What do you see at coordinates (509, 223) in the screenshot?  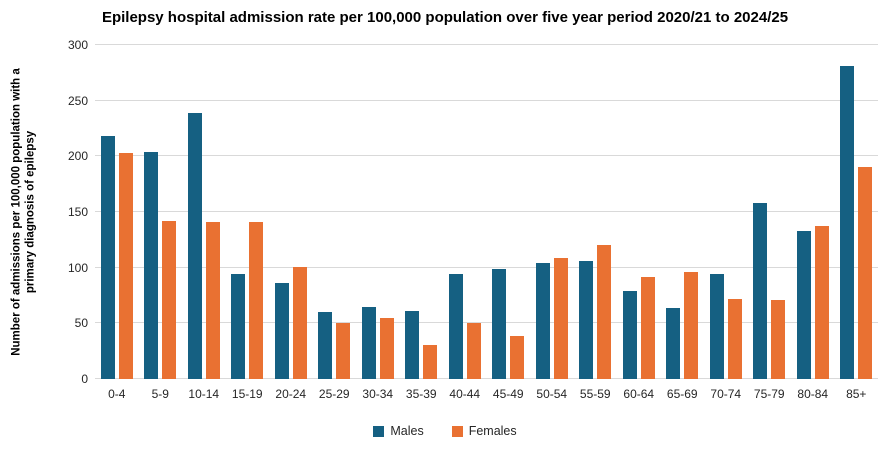 I see `bar-group-45-49: 45-49` at bounding box center [509, 223].